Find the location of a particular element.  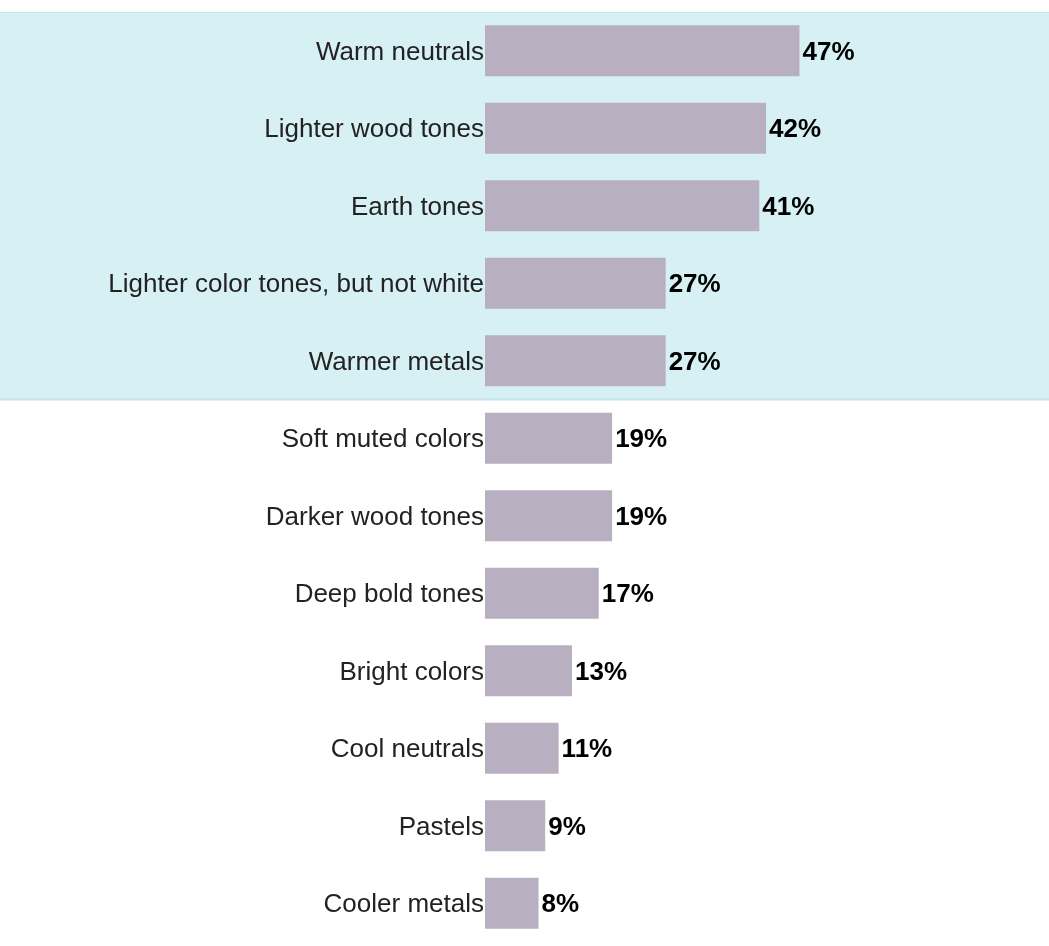

y-tick-label: Darker wood tones is located at coordinates (374, 515).